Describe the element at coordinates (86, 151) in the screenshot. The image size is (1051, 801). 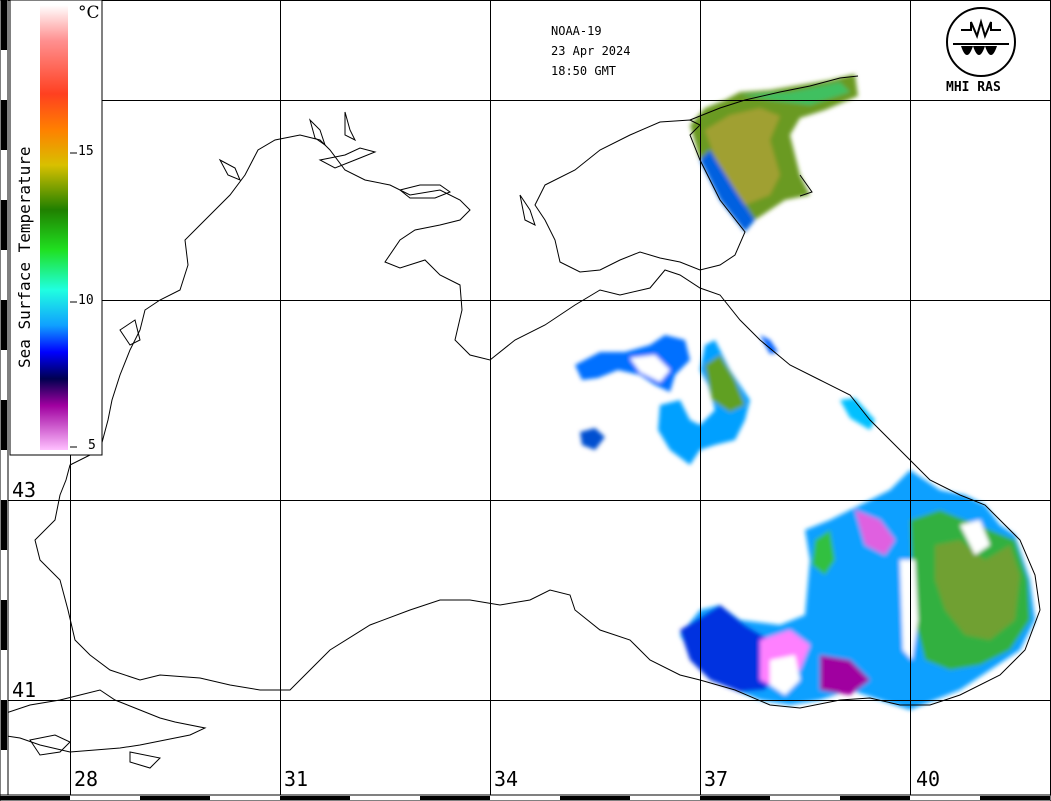
I see `legend-tick-15: 15` at that location.